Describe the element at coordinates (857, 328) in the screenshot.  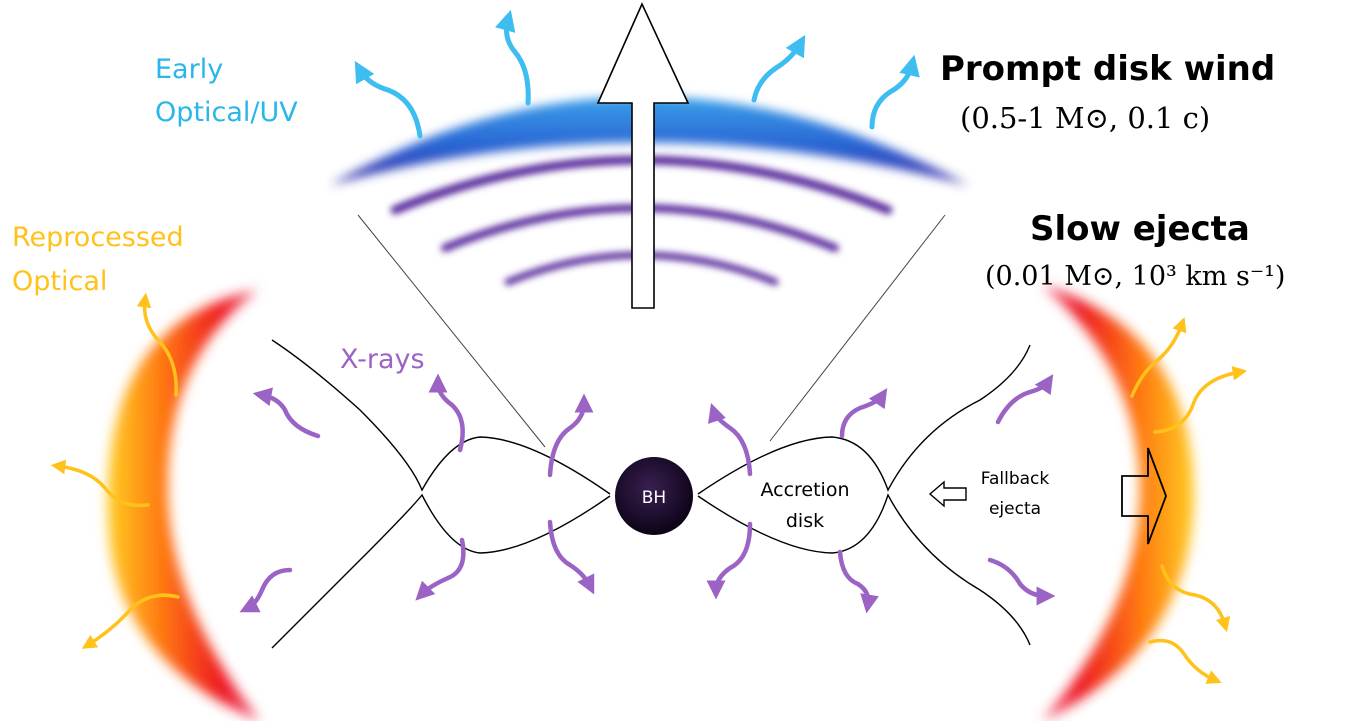
I see `cone-line-right` at that location.